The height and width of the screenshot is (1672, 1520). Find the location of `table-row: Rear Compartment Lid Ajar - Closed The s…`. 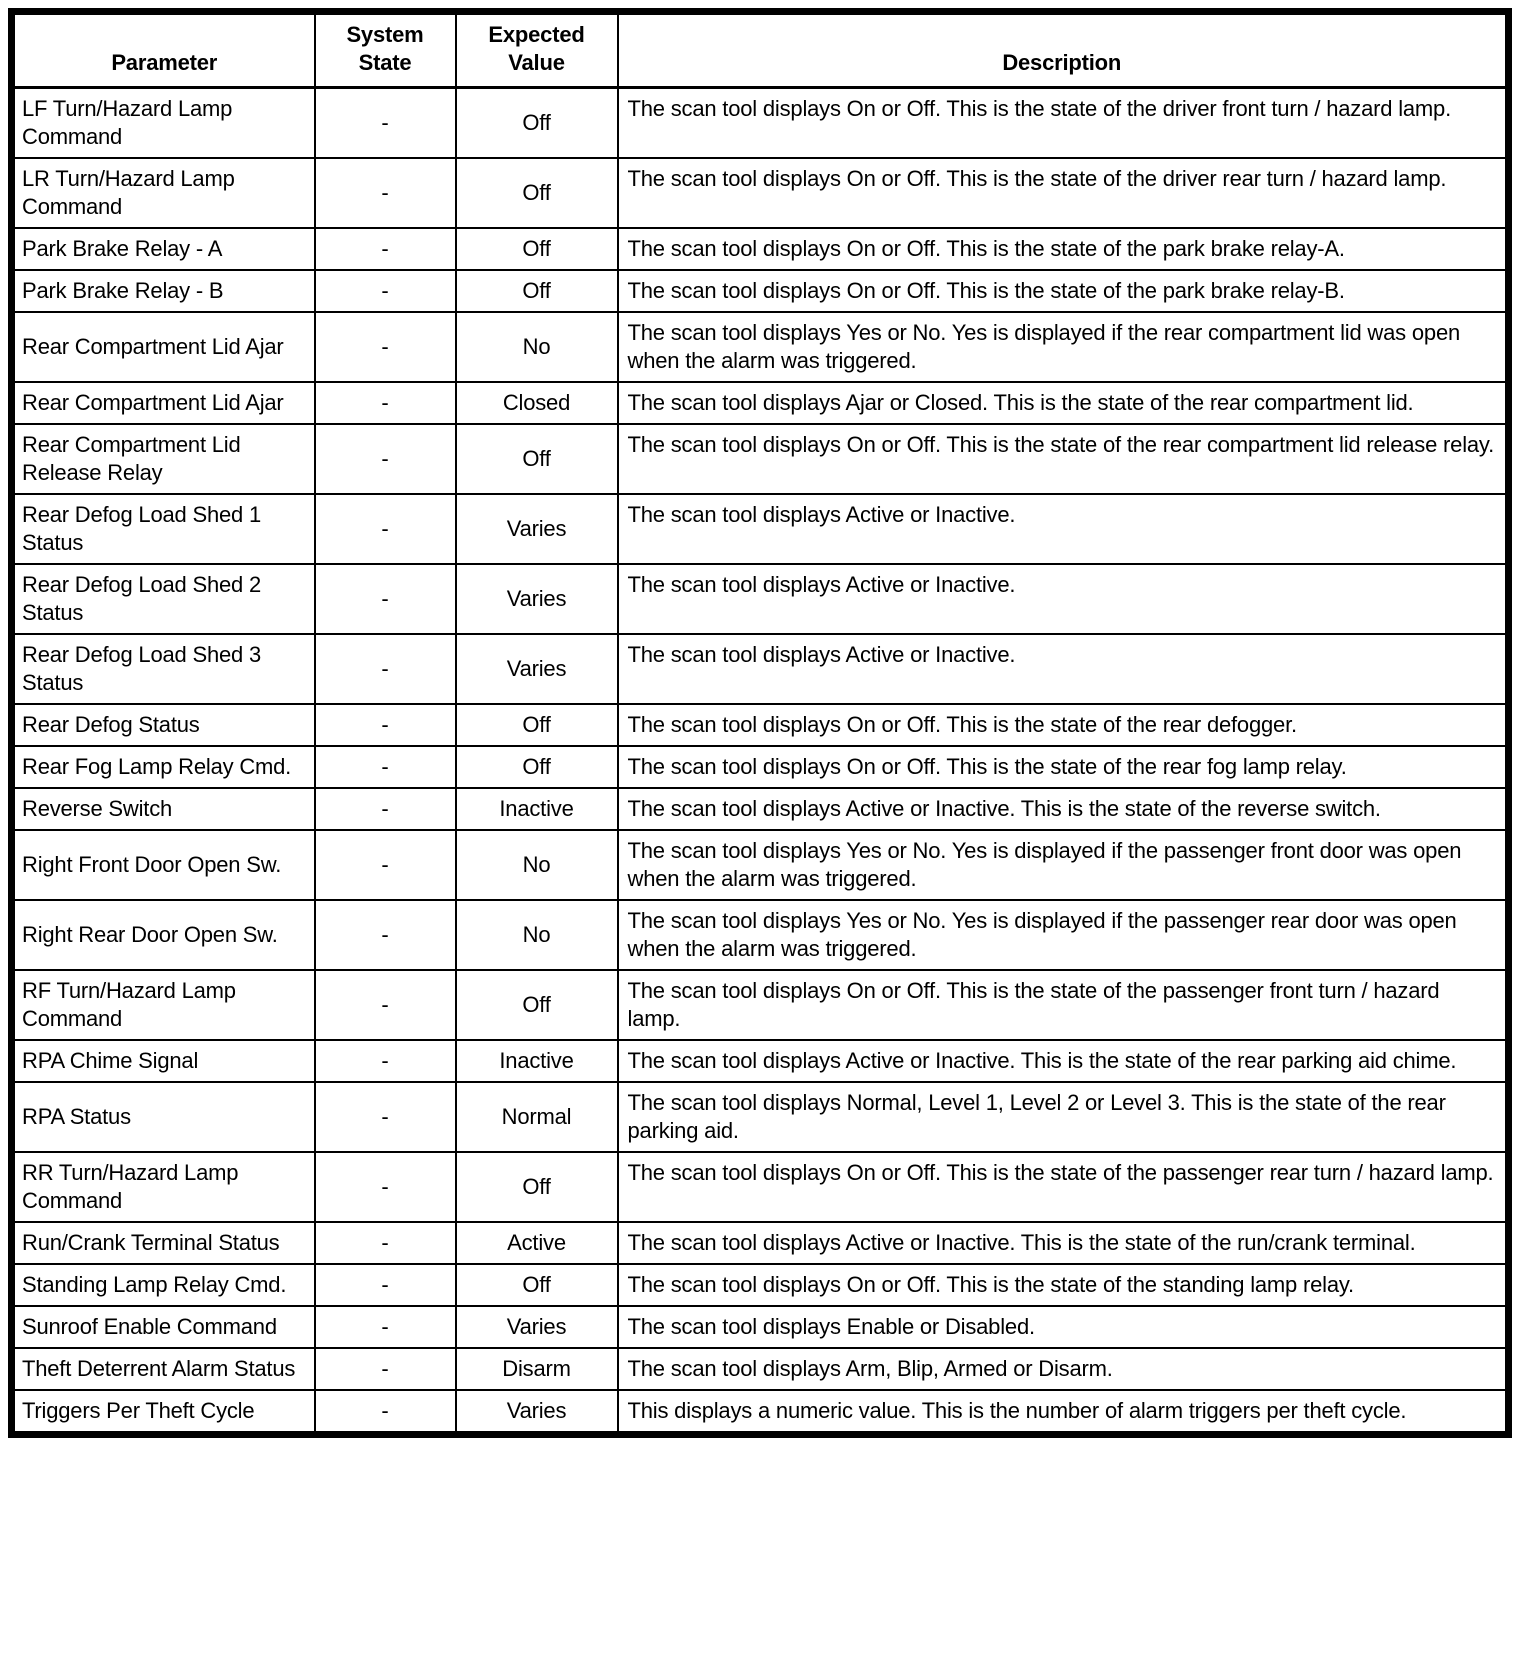

table-row: Rear Compartment Lid Ajar - Closed The s… is located at coordinates (760, 403).